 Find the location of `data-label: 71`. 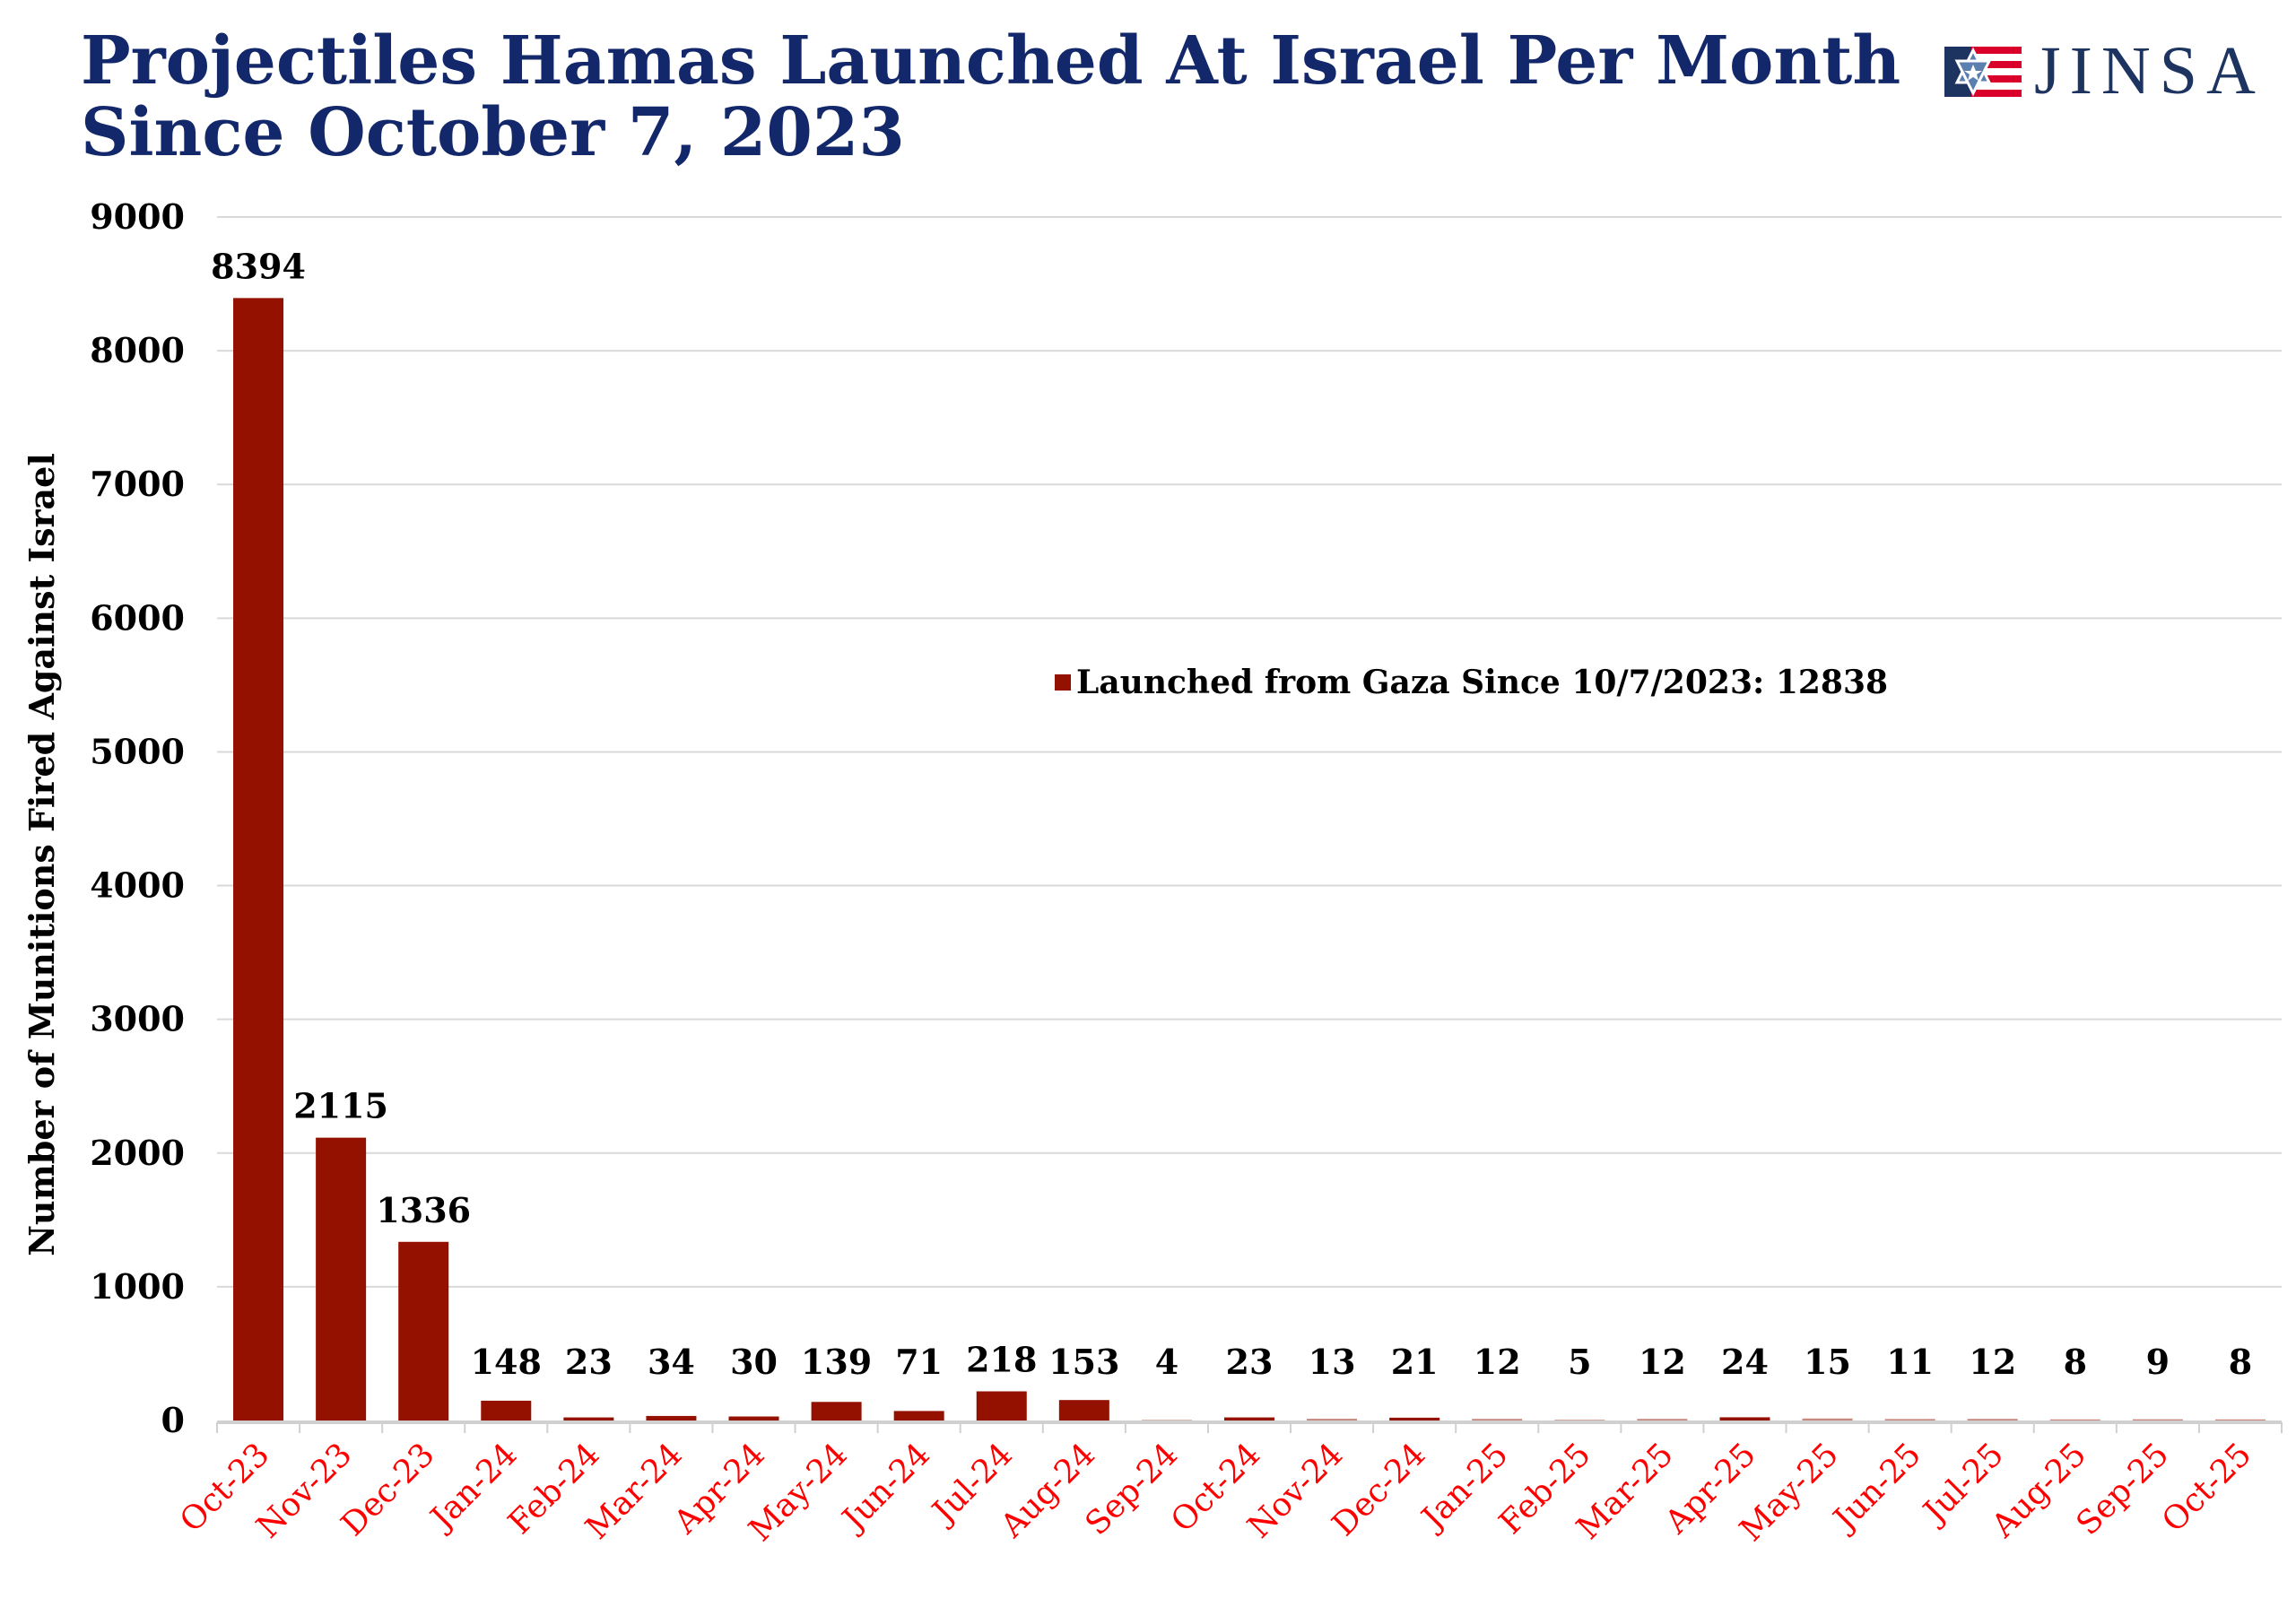

data-label: 71 is located at coordinates (919, 1362).